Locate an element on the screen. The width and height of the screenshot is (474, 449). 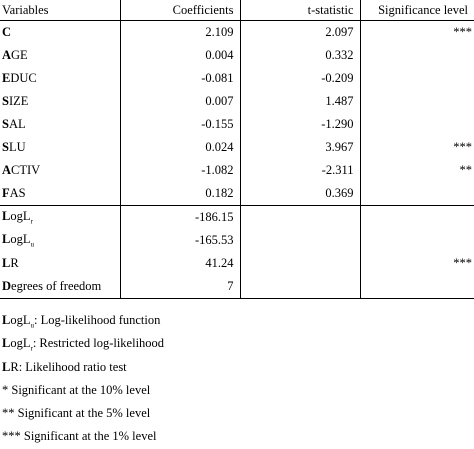
note-line: ** Significant at the 5% level is located at coordinates (237, 413).